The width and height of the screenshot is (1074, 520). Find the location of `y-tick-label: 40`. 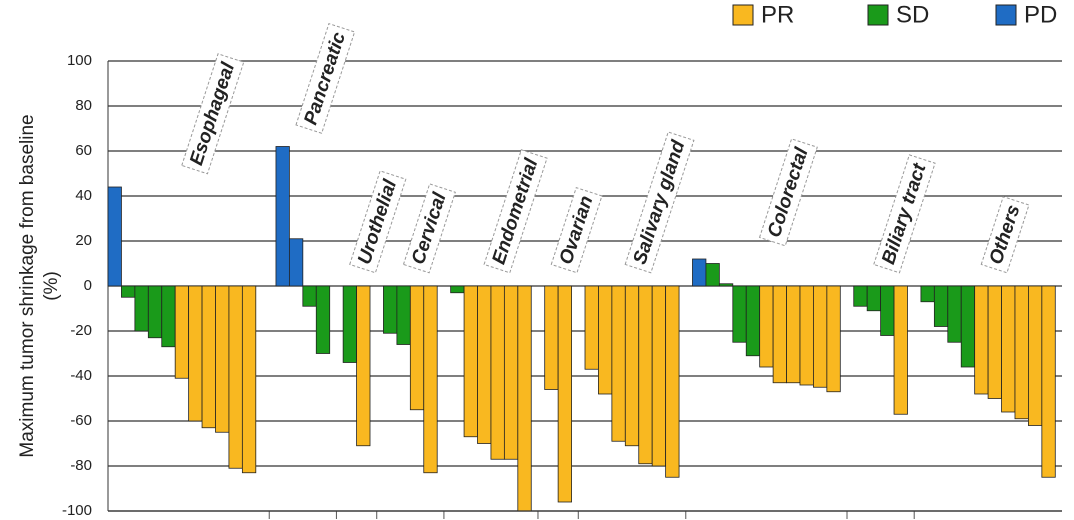

y-tick-label: 40 is located at coordinates (83, 195).